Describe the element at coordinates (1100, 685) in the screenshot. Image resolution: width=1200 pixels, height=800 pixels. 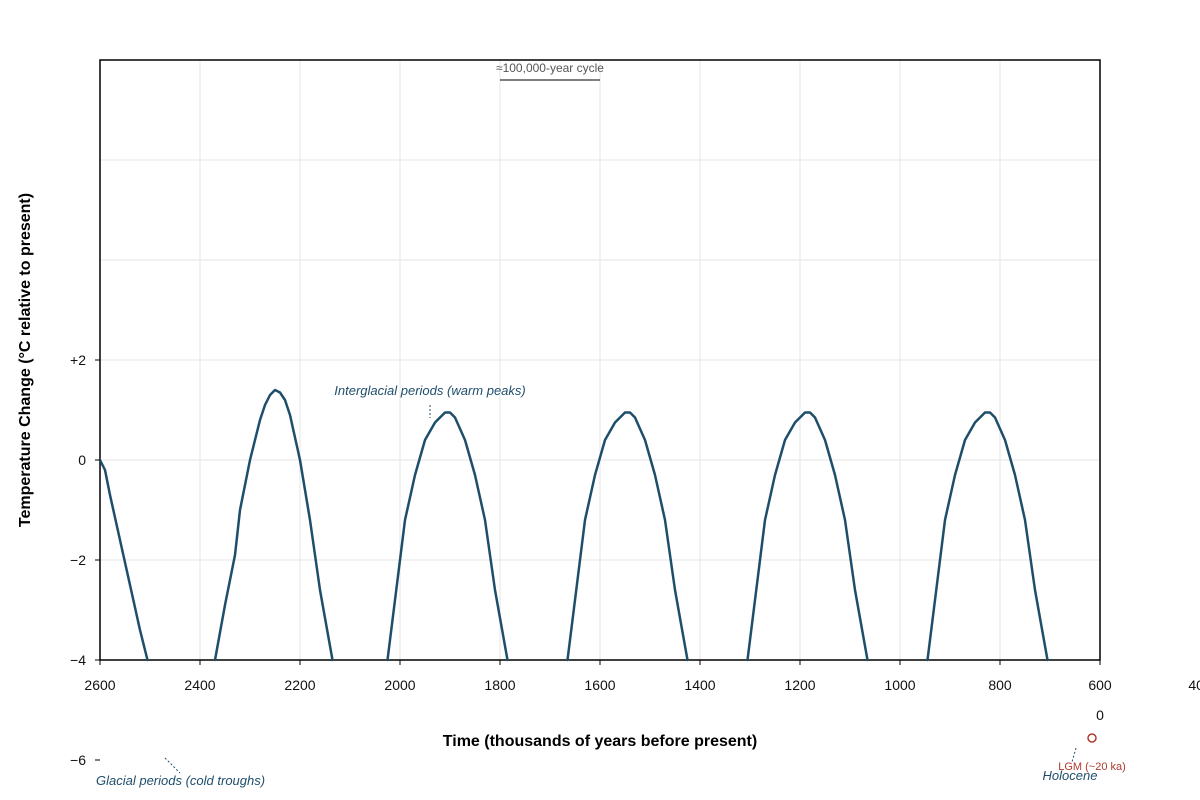
I see `x-tick-label: 600` at that location.